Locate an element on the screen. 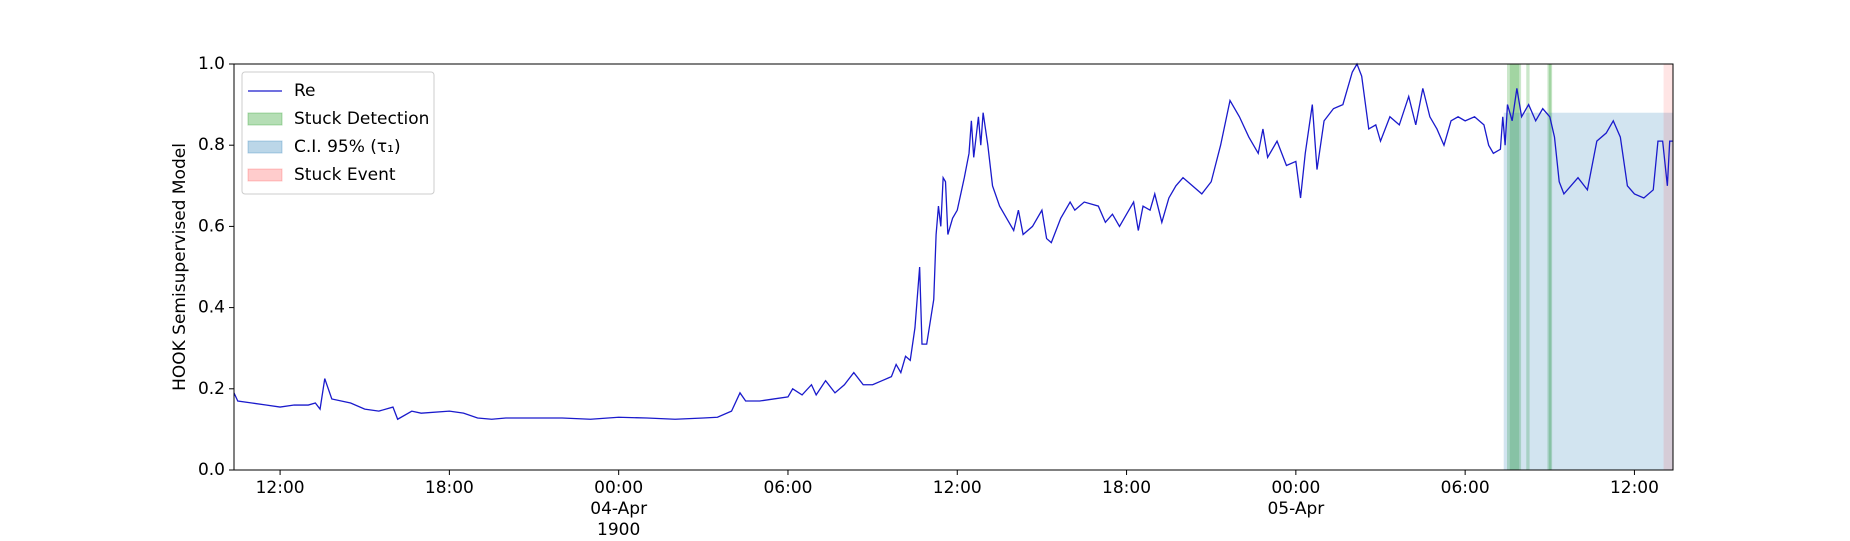  legend-box is located at coordinates (338, 133).